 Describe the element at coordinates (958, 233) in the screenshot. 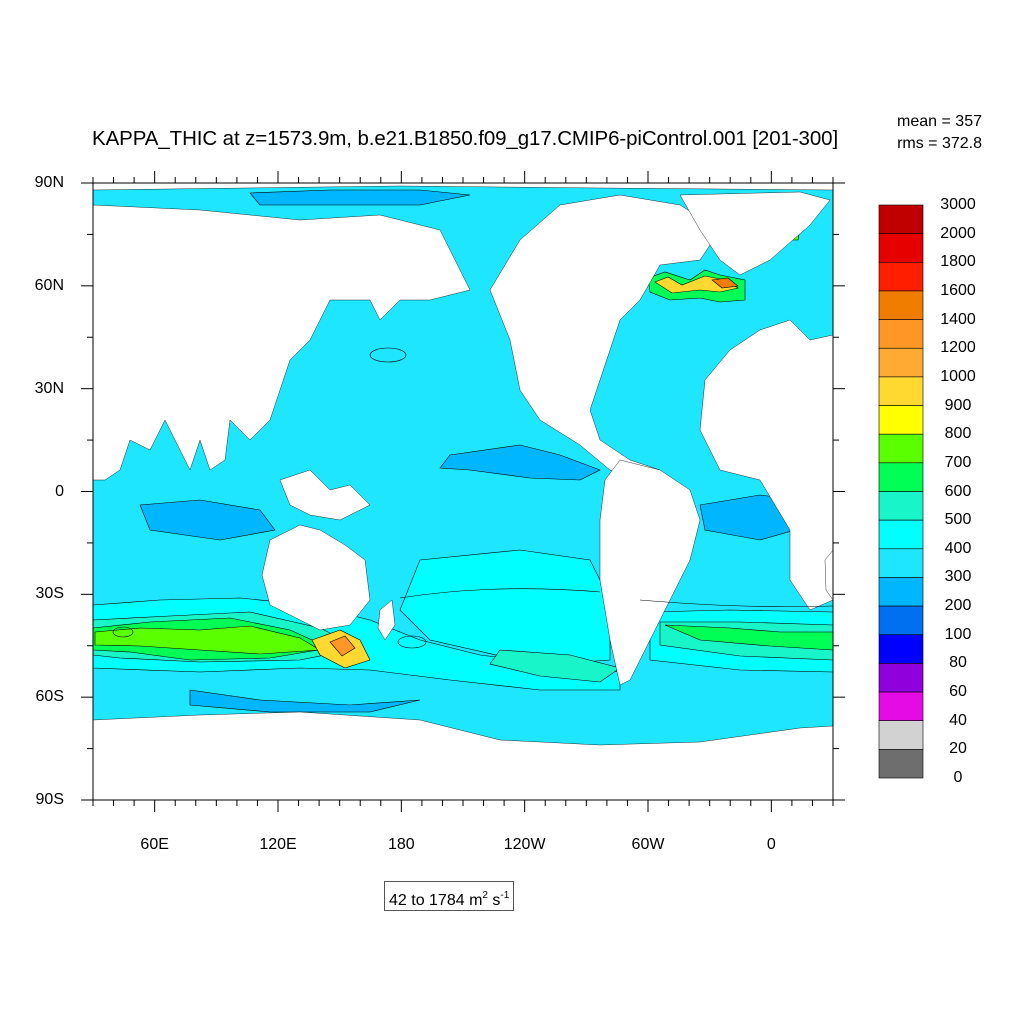

I see `colorbar-label: 2000` at that location.